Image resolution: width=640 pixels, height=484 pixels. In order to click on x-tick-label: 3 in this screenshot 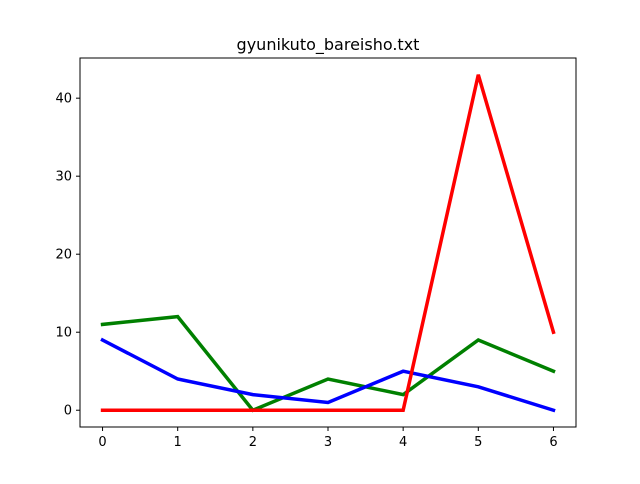, I will do `click(328, 442)`.